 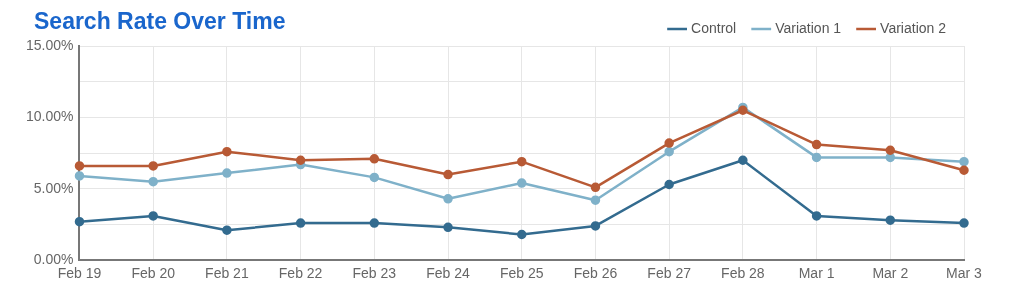 I want to click on y-tick-label: 5.00%, so click(x=53, y=187).